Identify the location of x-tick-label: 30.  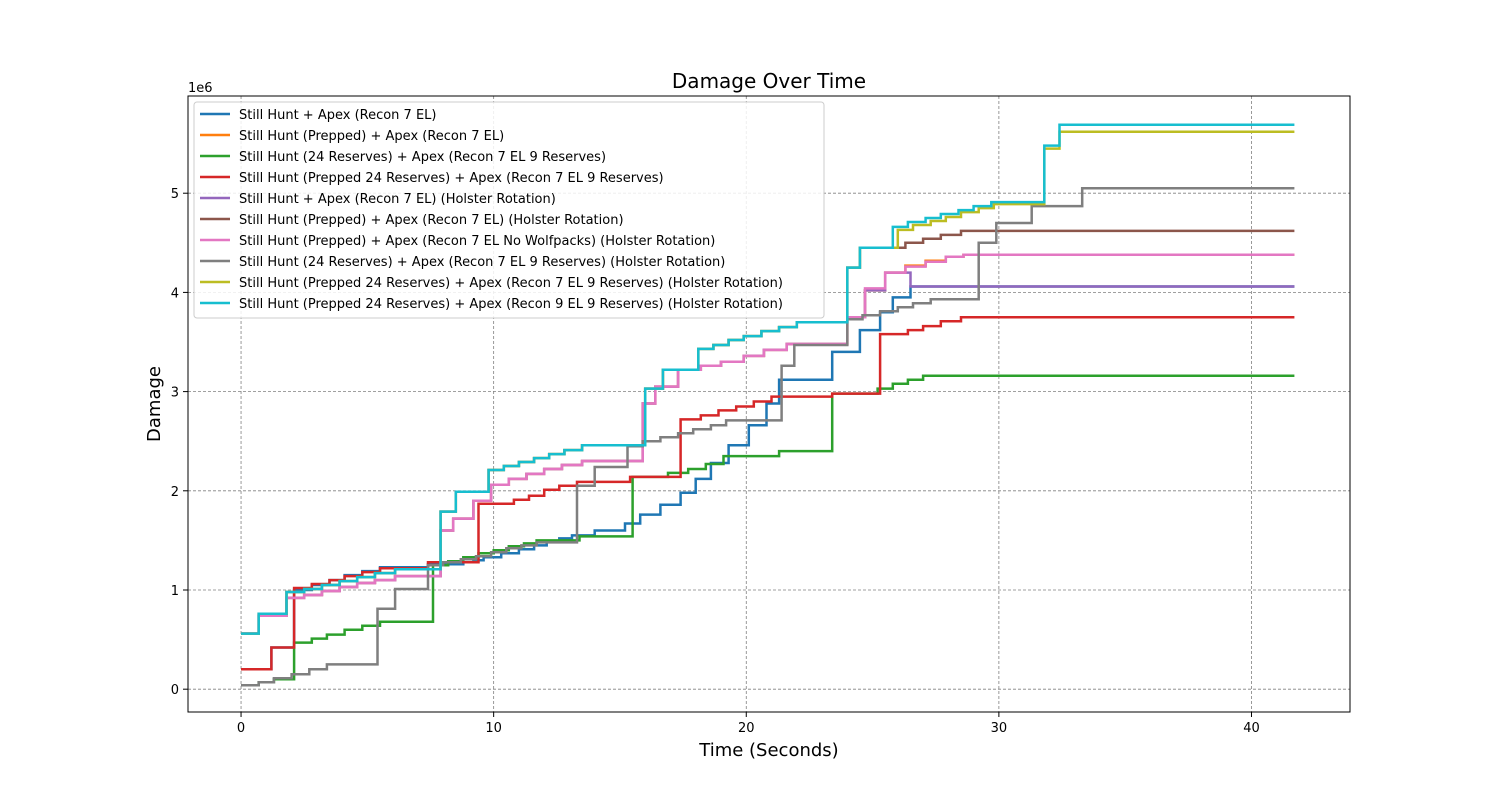
(999, 728).